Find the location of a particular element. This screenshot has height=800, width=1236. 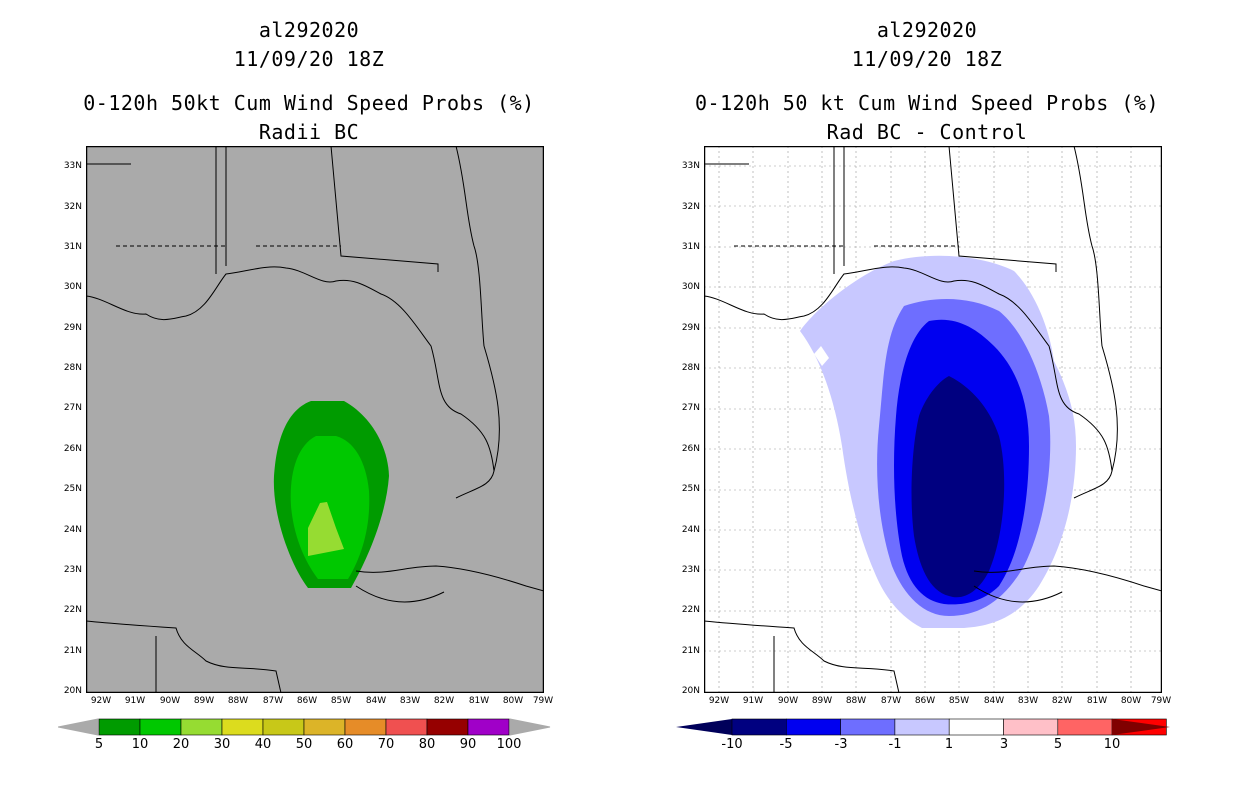

colorbar-label: 40 is located at coordinates (263, 744).